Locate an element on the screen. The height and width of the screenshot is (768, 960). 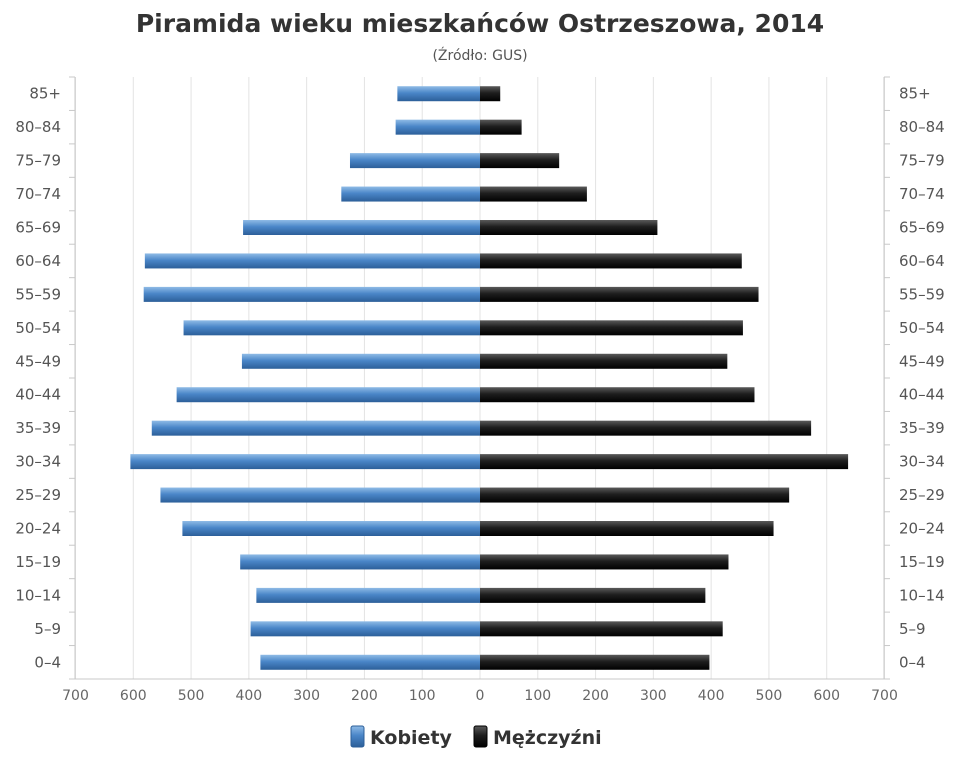
category-label-left: 55–59 is located at coordinates (38, 294).